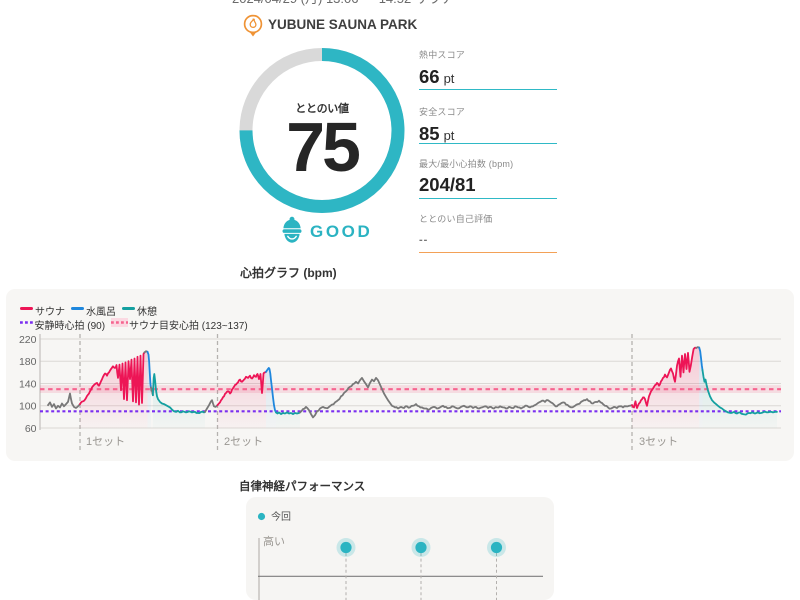 This screenshot has width=800, height=600. I want to click on svg-text: 180, so click(28, 362).